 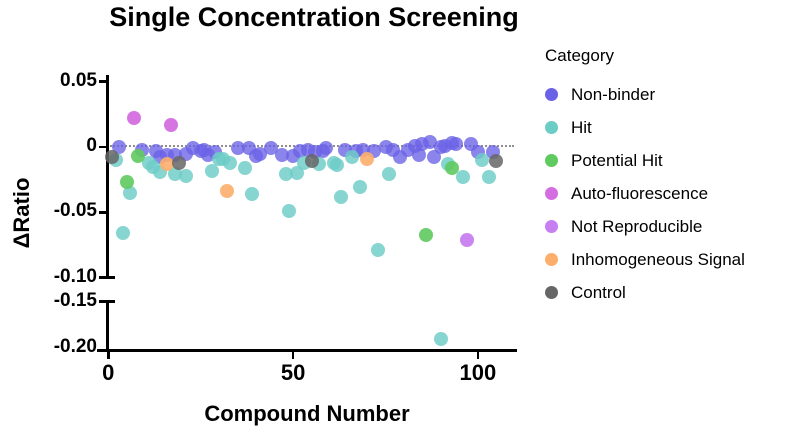 I want to click on legend-dot-hit, so click(x=551, y=127).